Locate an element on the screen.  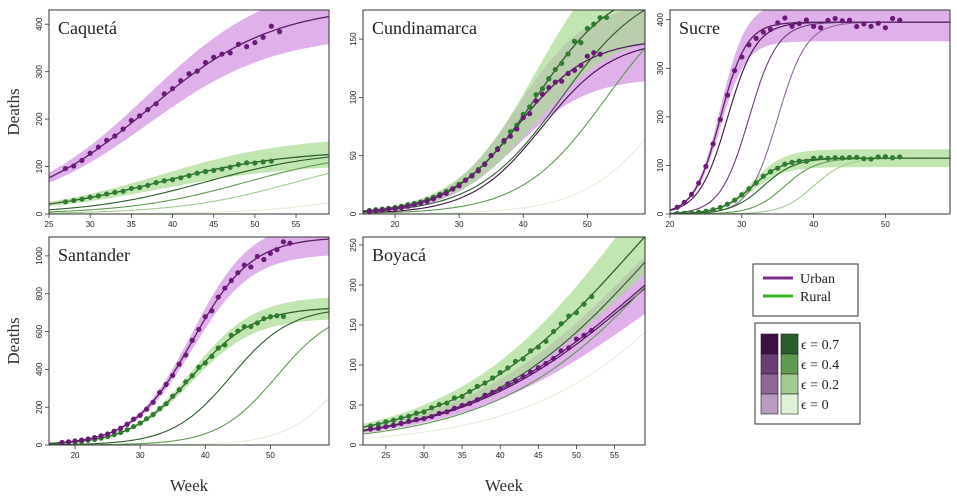
y-tick-label: 0 is located at coordinates (39, 213).